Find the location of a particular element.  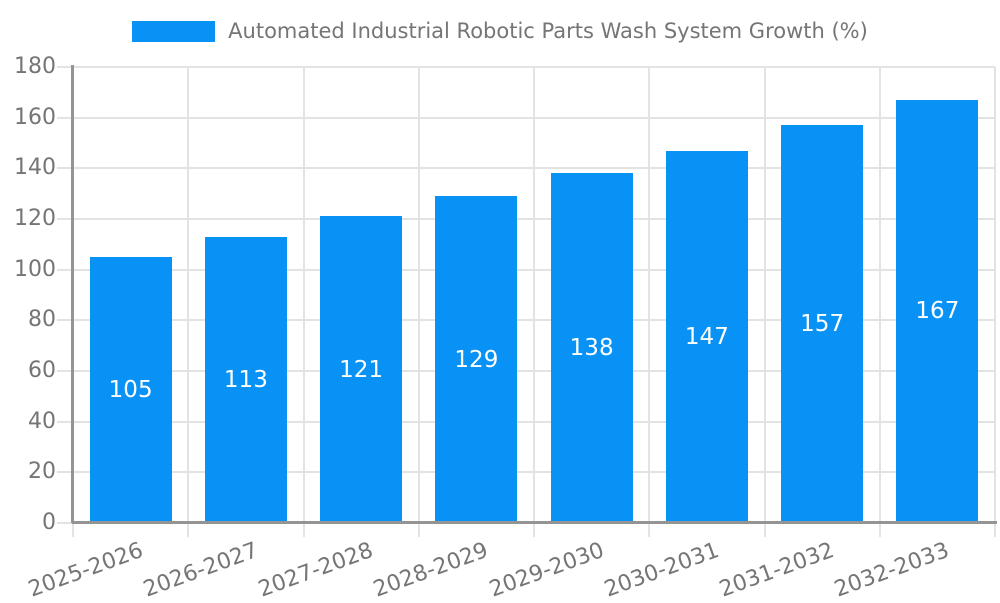

x-axis-line is located at coordinates (534, 522).